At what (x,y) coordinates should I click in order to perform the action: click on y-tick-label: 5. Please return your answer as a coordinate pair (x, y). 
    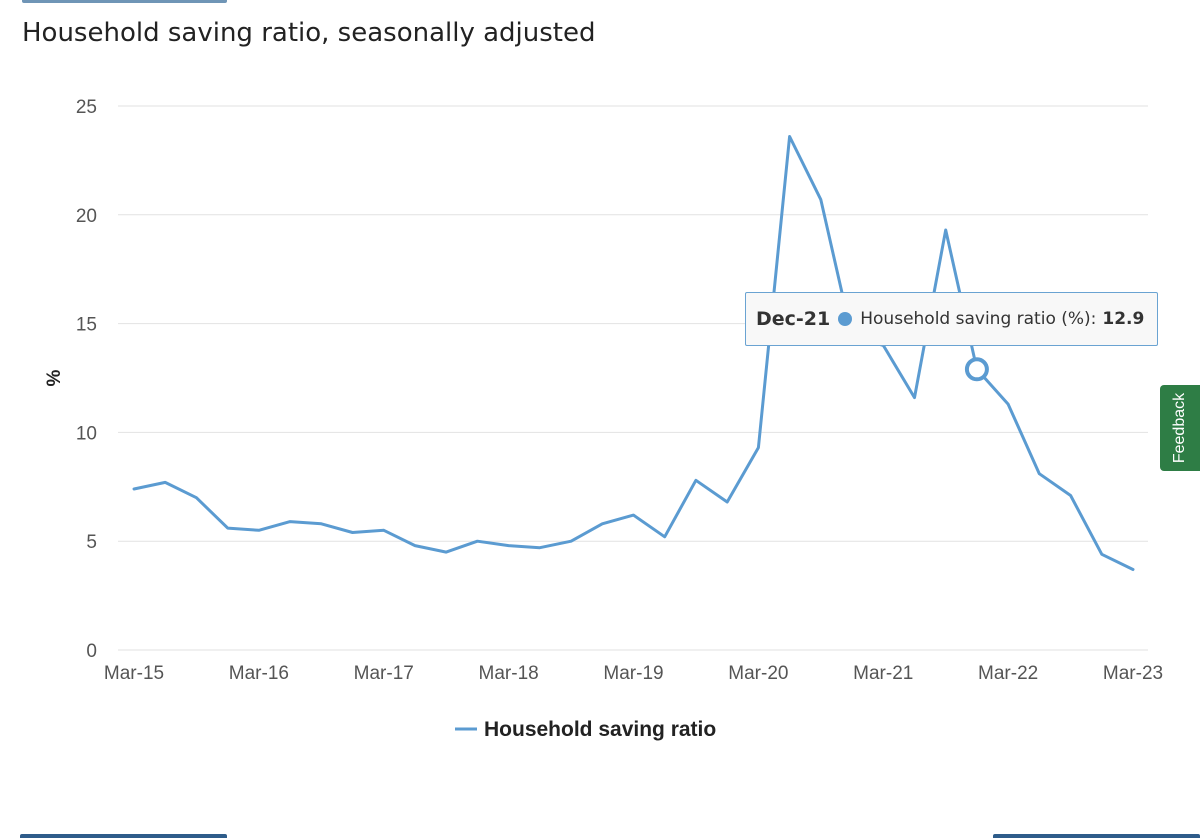
    Looking at the image, I should click on (91, 542).